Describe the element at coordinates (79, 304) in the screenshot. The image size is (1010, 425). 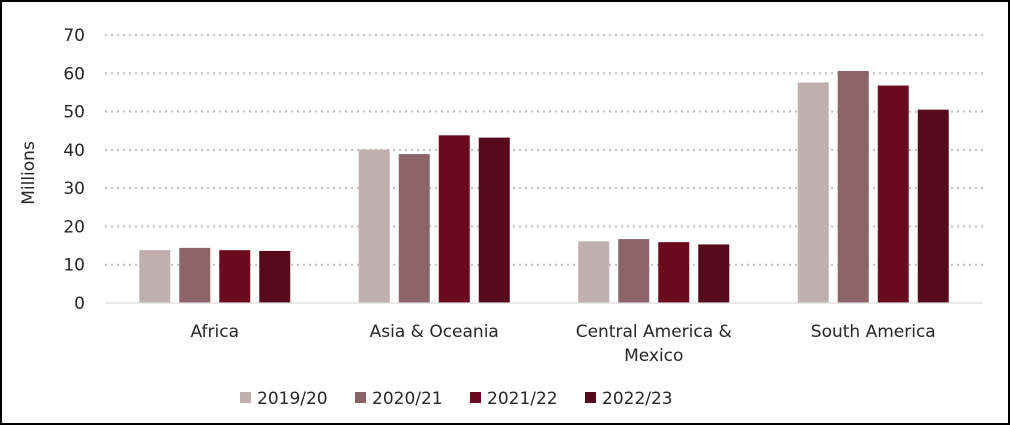
I see `y-tick-label: 0` at that location.